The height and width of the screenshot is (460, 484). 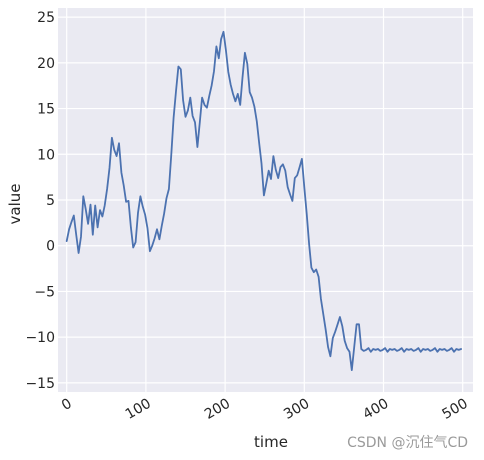 What do you see at coordinates (40, 201) in the screenshot?
I see `y-tick-labels: −15 −10 −5 0 5 10 15 20 25` at bounding box center [40, 201].